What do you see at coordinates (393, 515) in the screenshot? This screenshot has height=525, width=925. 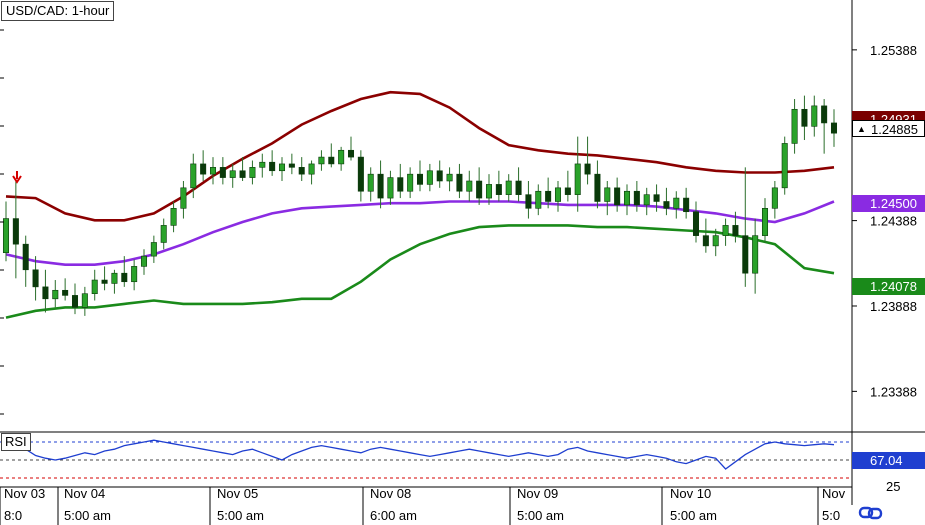 I see `x-time-label: 6:00 am` at bounding box center [393, 515].